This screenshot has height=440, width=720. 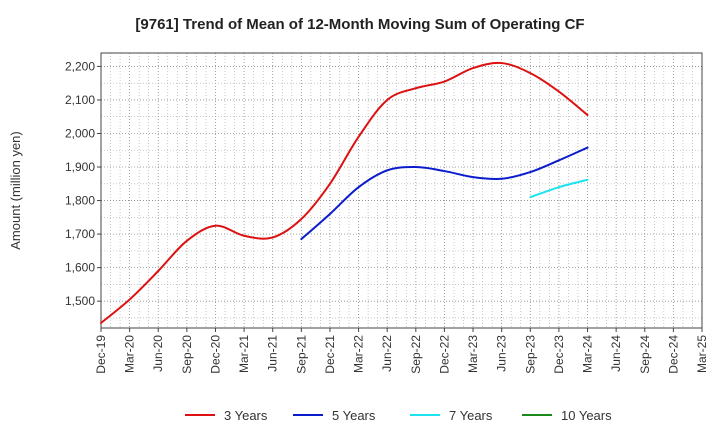 What do you see at coordinates (530, 354) in the screenshot?
I see `x-tick-label: Sep-23` at bounding box center [530, 354].